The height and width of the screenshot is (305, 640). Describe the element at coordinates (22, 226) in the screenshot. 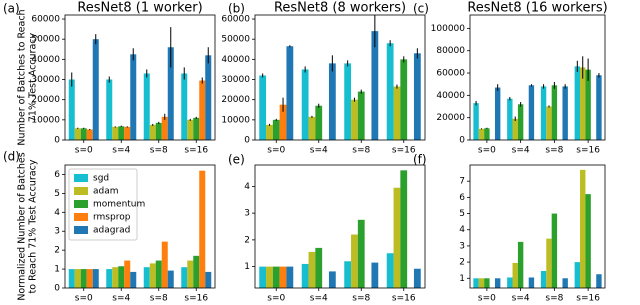

I see `y-axis-label: Normalized Number of Batches` at that location.